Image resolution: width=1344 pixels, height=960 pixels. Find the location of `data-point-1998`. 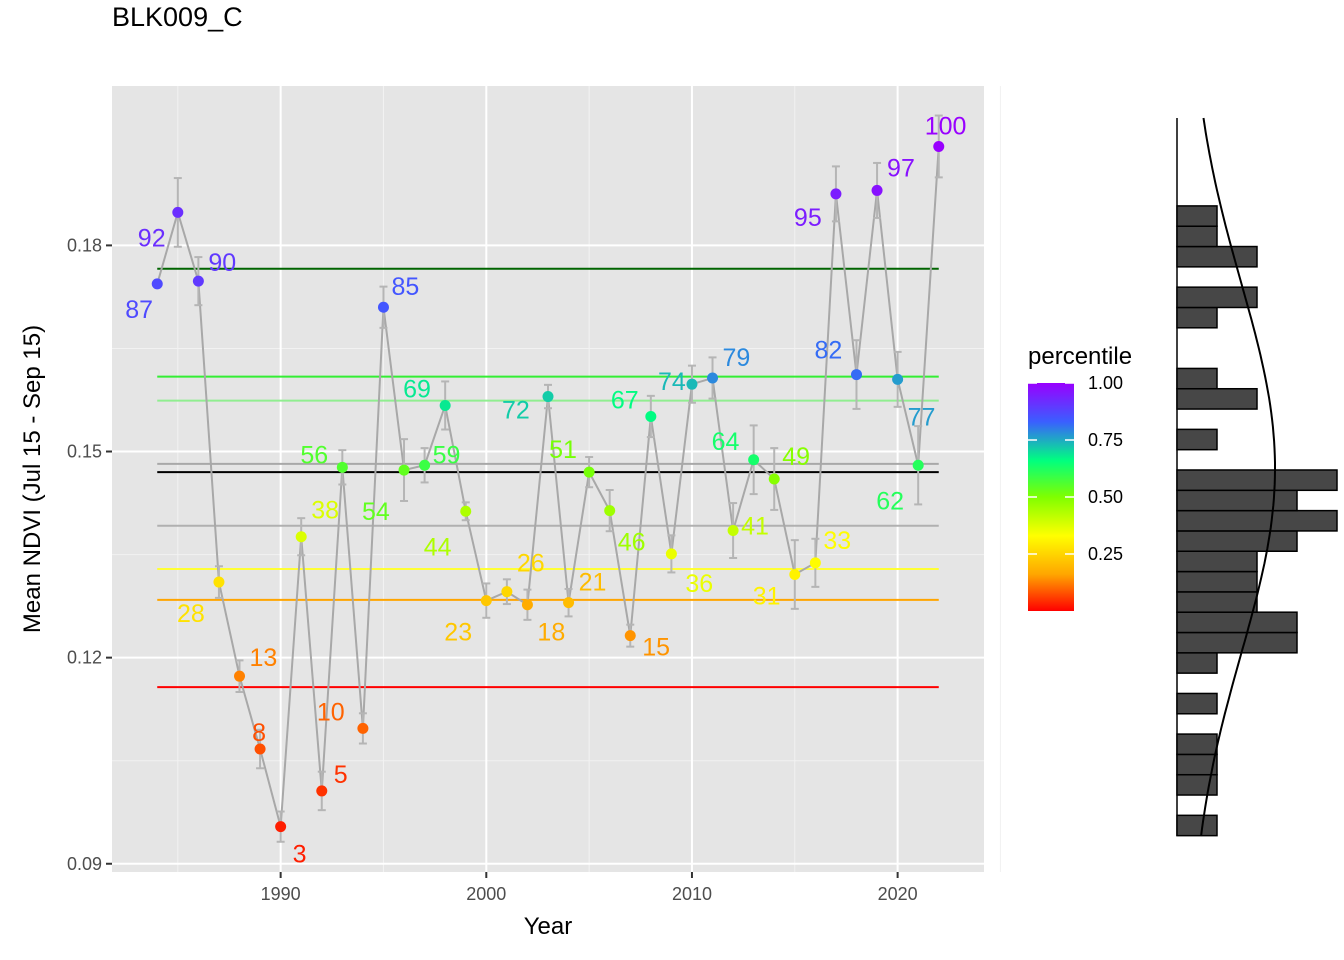

data-point-1998 is located at coordinates (445, 405).